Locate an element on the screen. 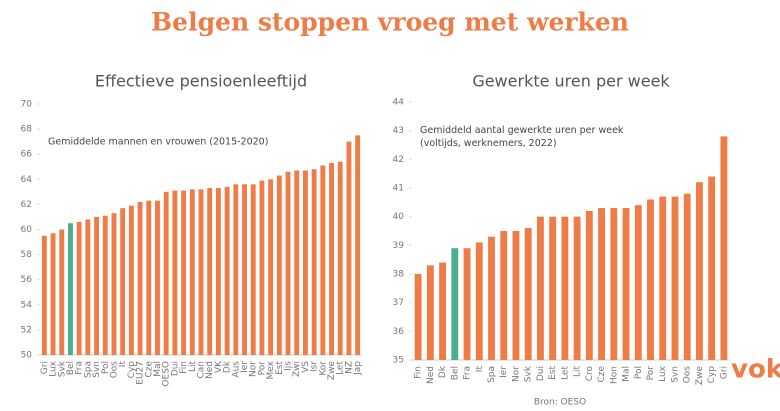  x-tick-label: Aus is located at coordinates (236, 369).